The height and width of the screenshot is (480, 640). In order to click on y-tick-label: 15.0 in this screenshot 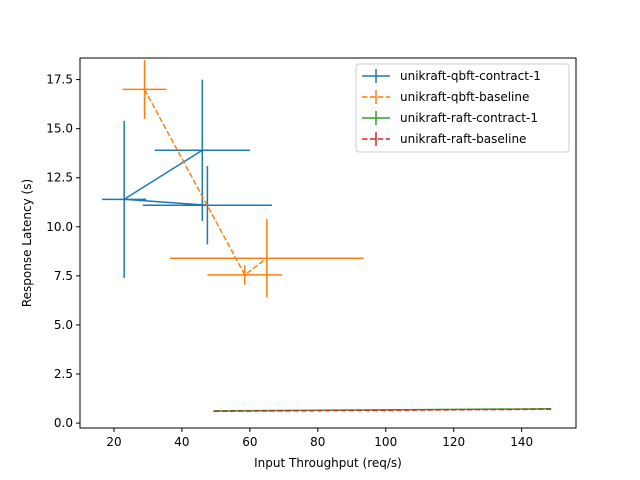, I will do `click(59, 129)`.